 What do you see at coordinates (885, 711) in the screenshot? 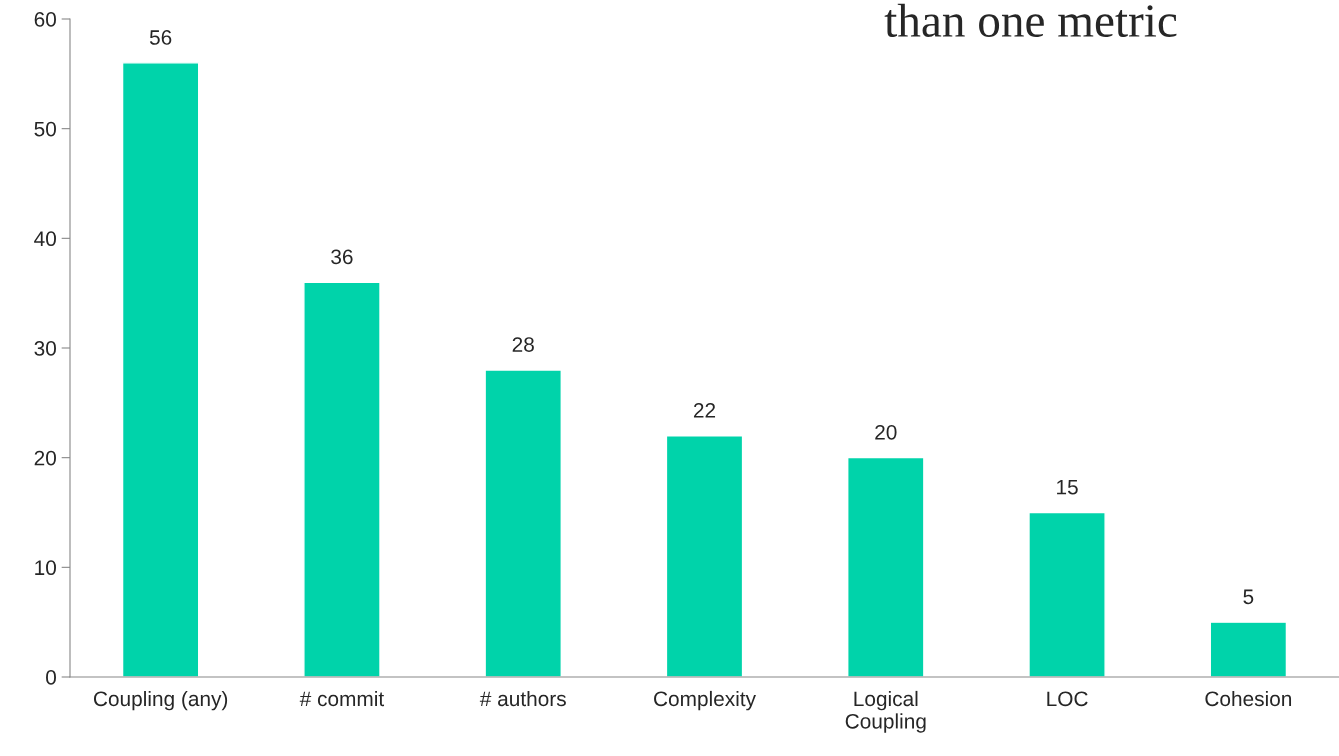
I see `x-tick-label: Logical Coupling` at bounding box center [885, 711].